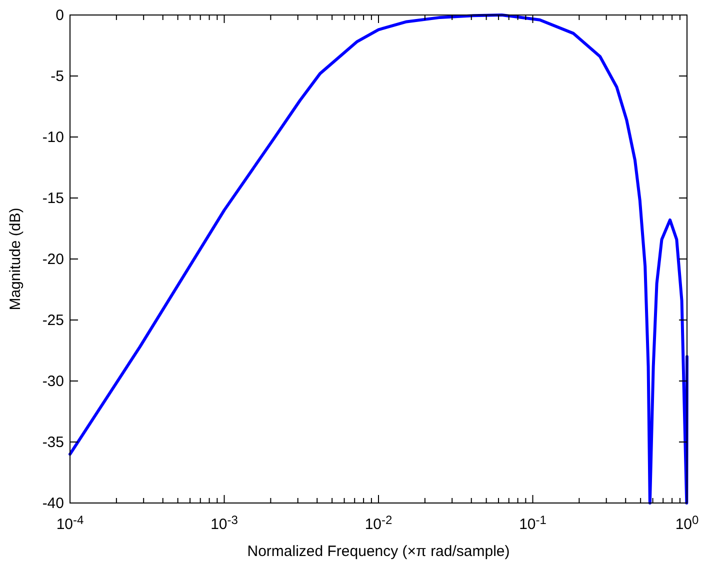  What do you see at coordinates (53, 320) in the screenshot?
I see `y-tick-label: -25` at bounding box center [53, 320].